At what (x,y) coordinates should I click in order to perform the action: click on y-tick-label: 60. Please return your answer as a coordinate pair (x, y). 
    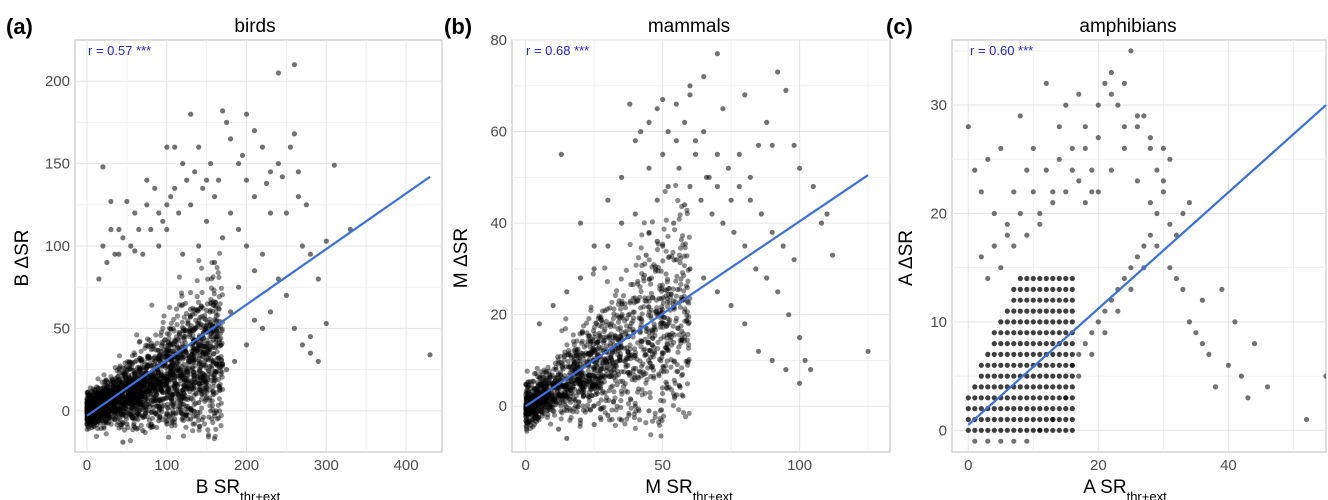
    Looking at the image, I should click on (498, 132).